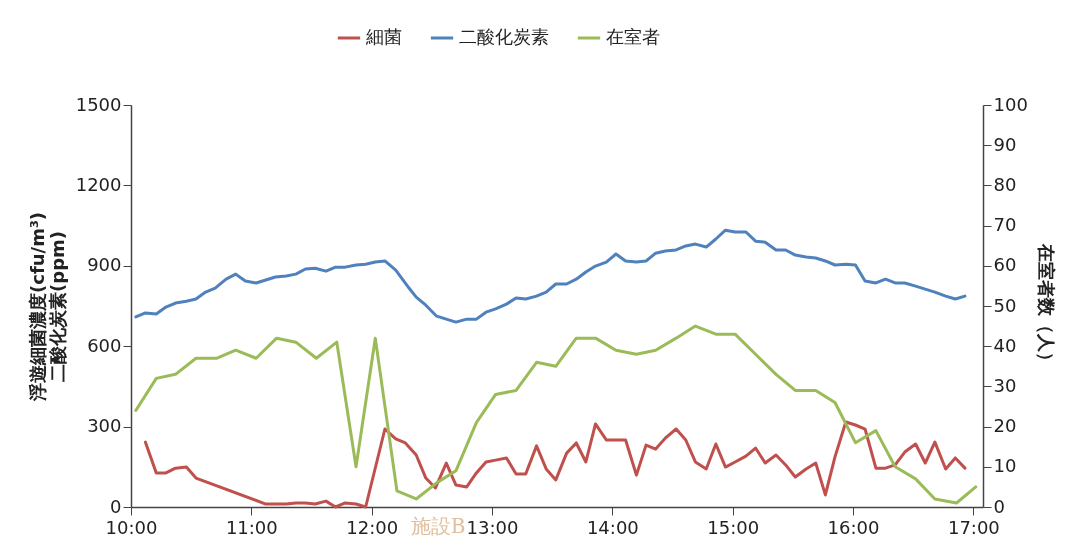 The image size is (1083, 560). I want to click on y2-tick-label: 20, so click(1005, 426).